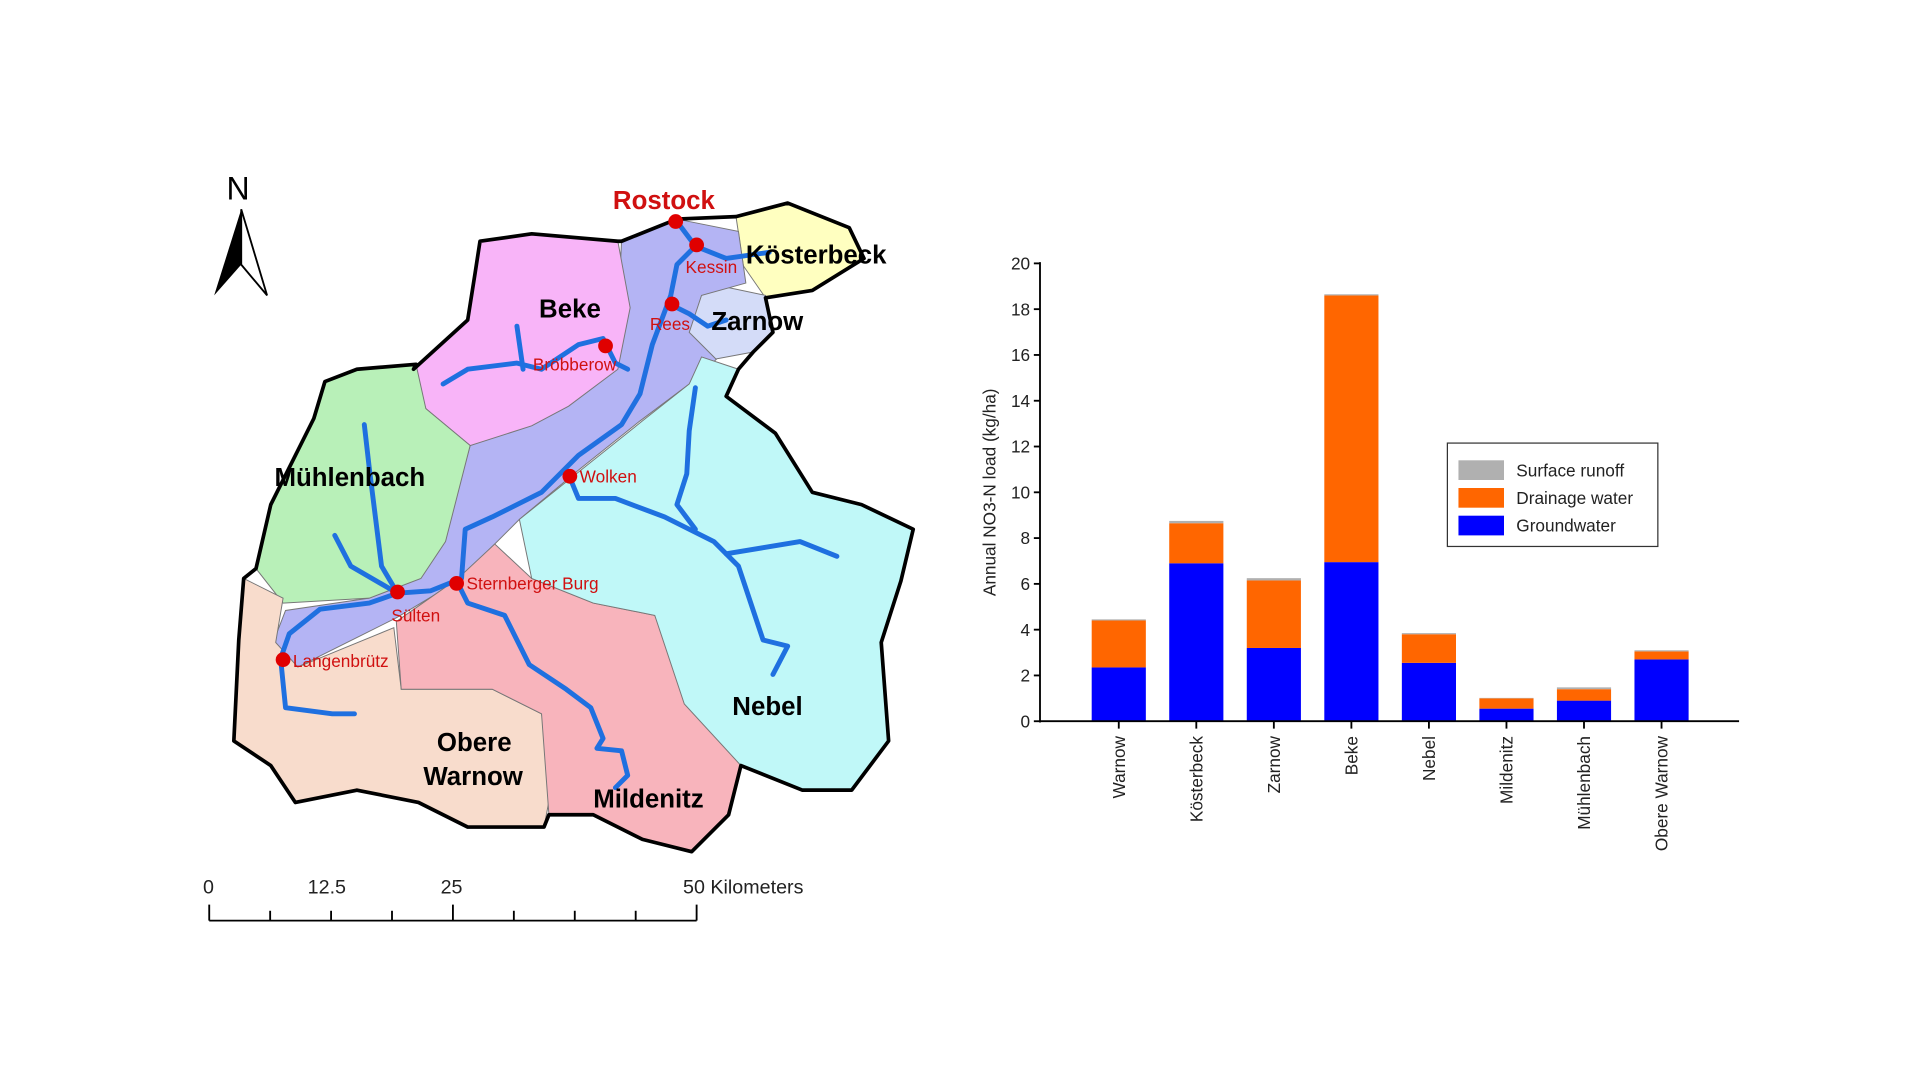 The width and height of the screenshot is (1920, 1080). What do you see at coordinates (327, 888) in the screenshot?
I see `scale-label: 12.5` at bounding box center [327, 888].